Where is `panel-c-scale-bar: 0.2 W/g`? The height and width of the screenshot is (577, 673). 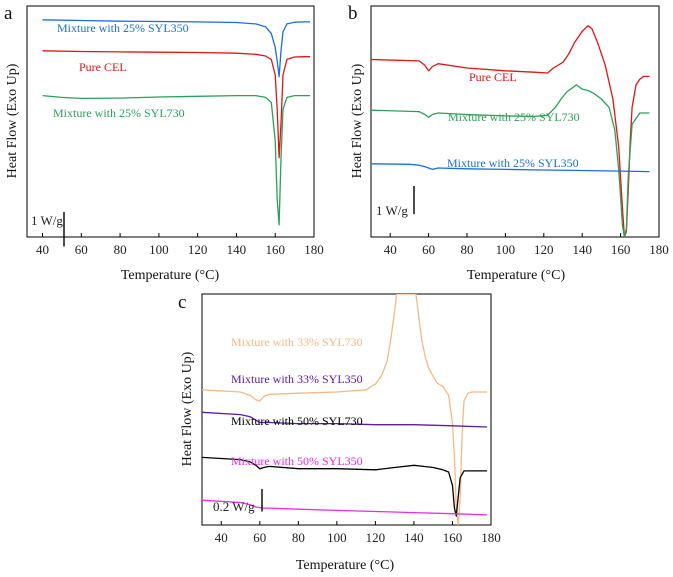 panel-c-scale-bar: 0.2 W/g is located at coordinates (238, 501).